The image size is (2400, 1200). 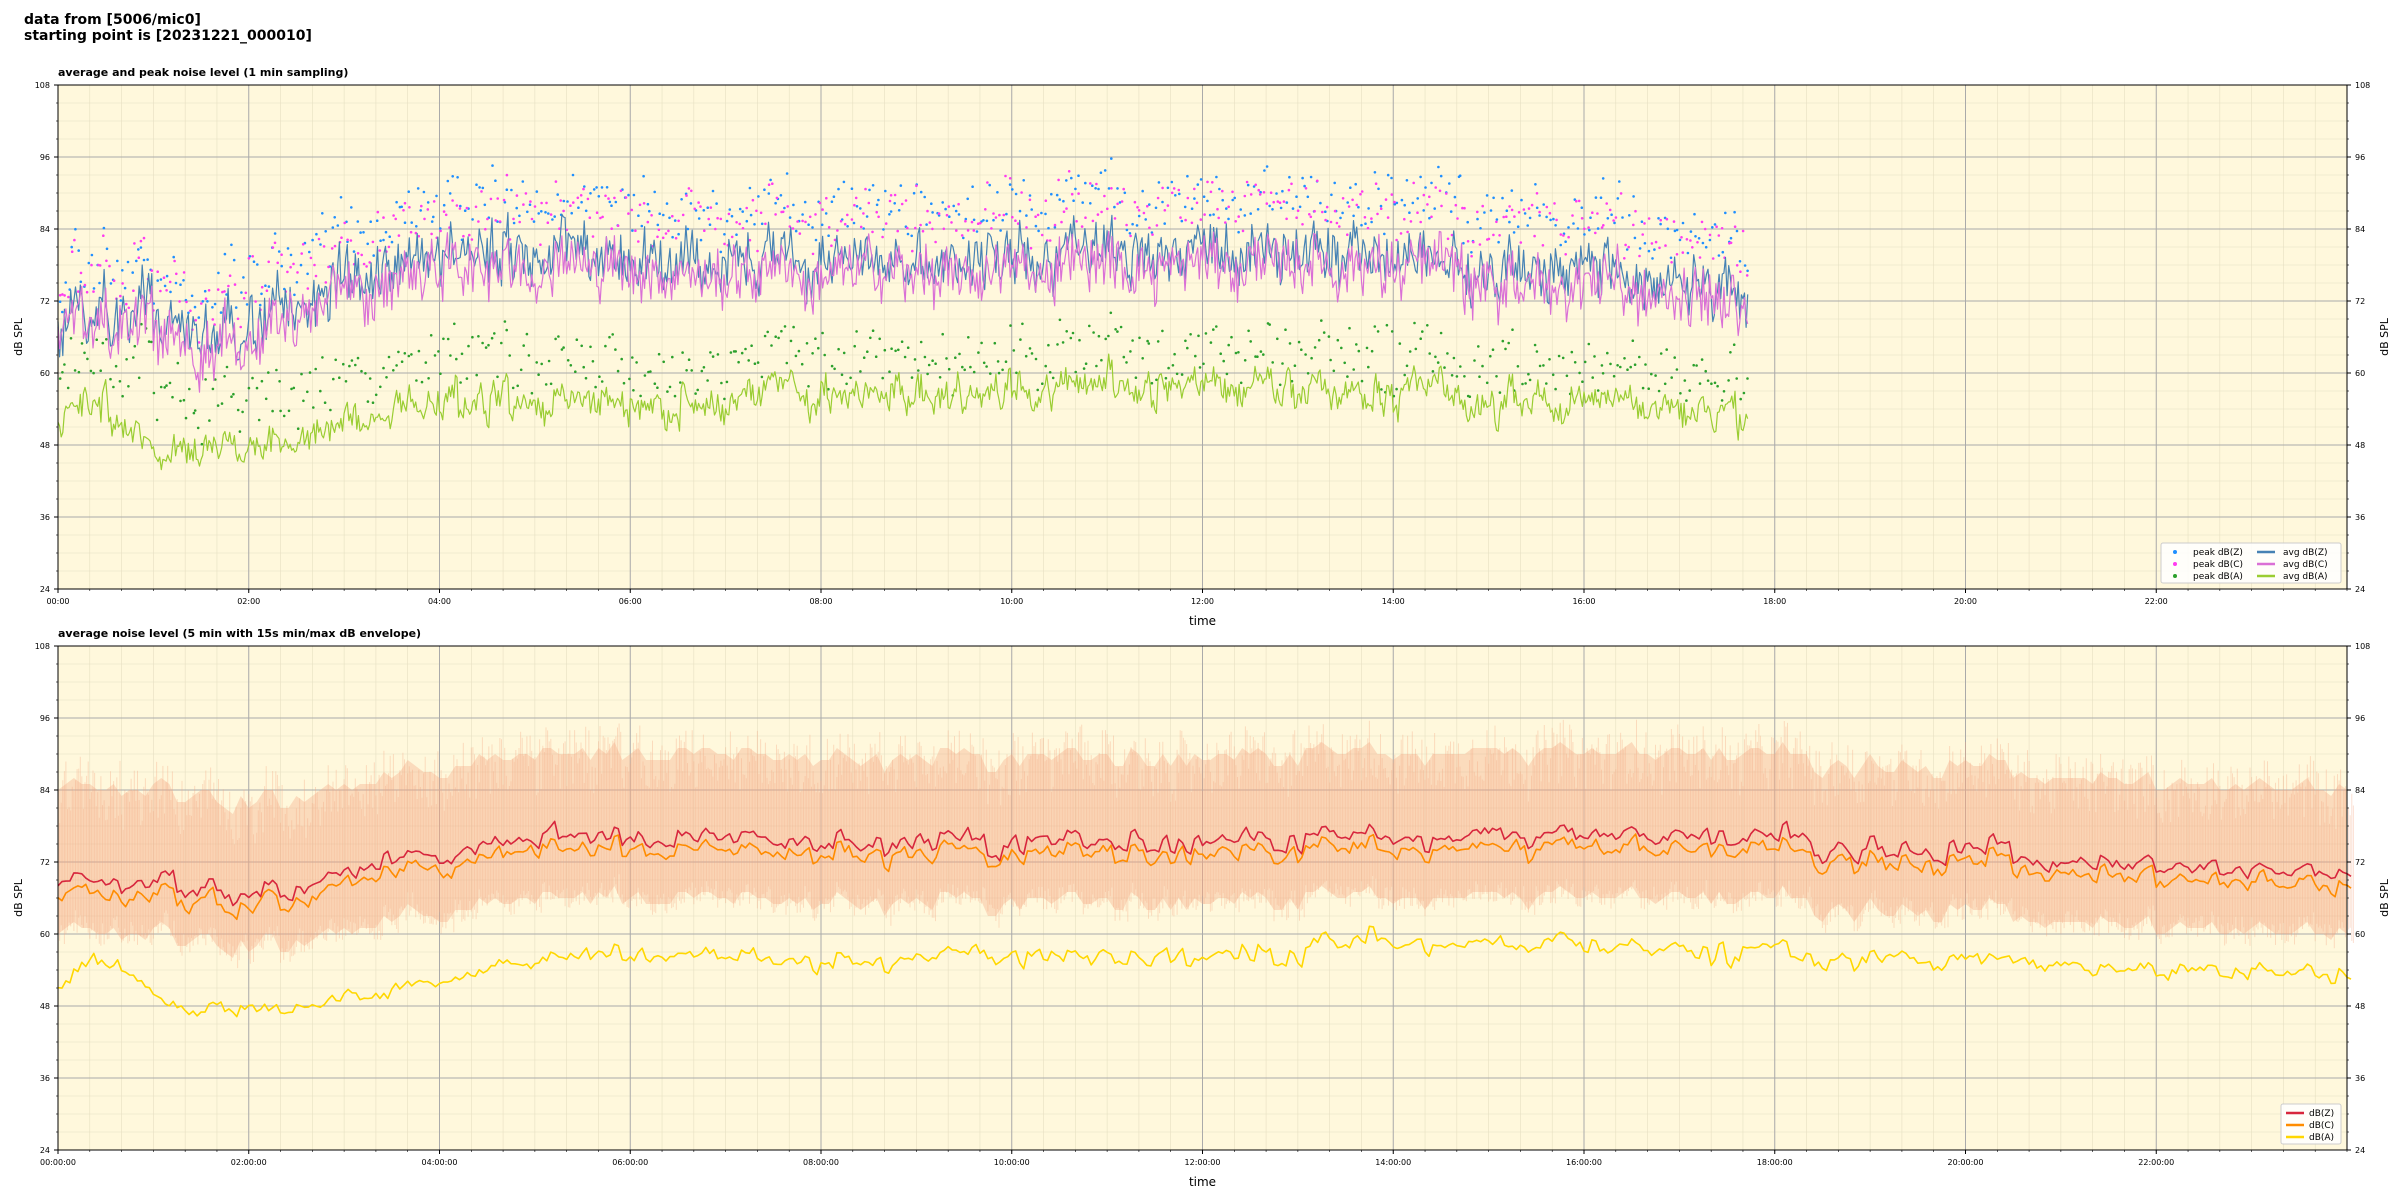 I want to click on legend-marker, so click(x=2175, y=552).